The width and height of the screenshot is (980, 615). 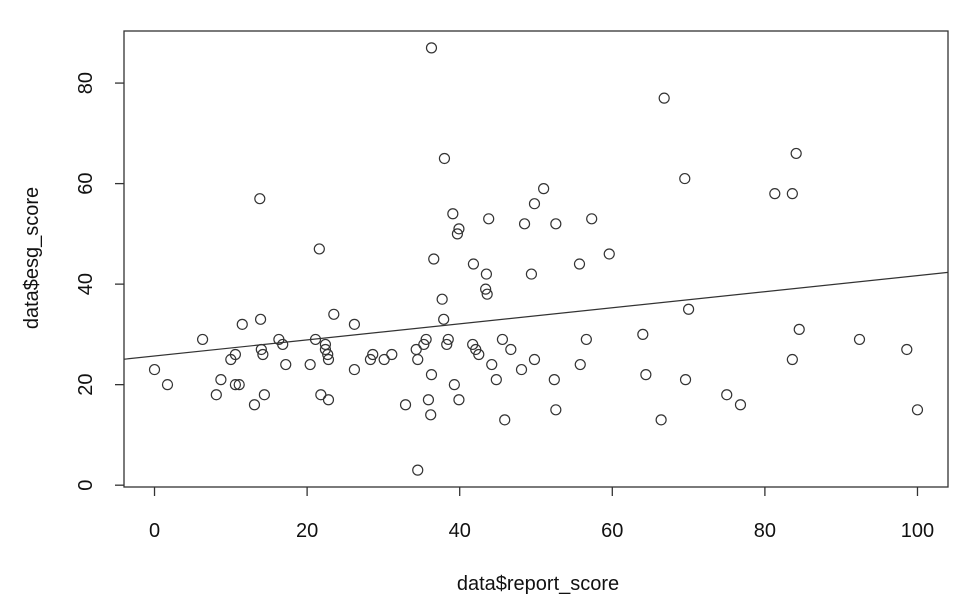 What do you see at coordinates (32, 258) in the screenshot?
I see `y-axis-label: data$esg_score` at bounding box center [32, 258].